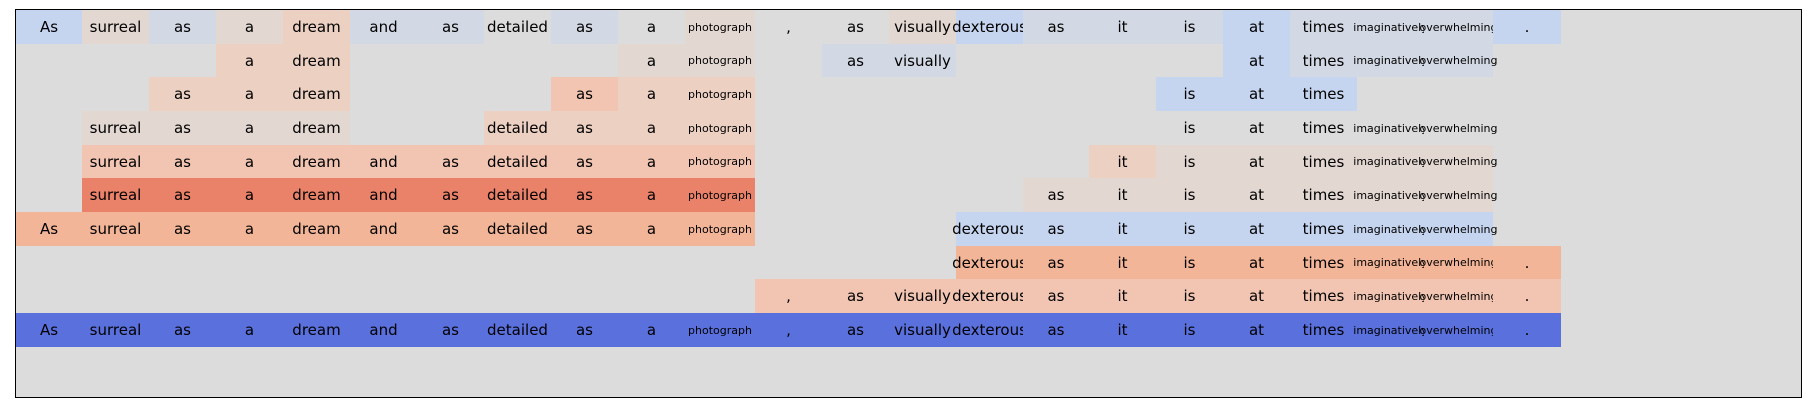 Image resolution: width=1807 pixels, height=412 pixels. Describe the element at coordinates (788, 27) in the screenshot. I see `token-cell: ,` at that location.